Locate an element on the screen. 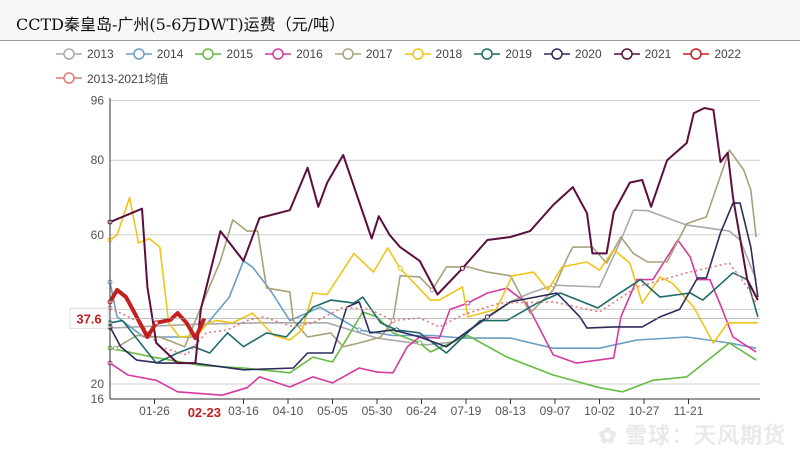 The height and width of the screenshot is (460, 800). legend-item-2021: 2021 is located at coordinates (642, 54).